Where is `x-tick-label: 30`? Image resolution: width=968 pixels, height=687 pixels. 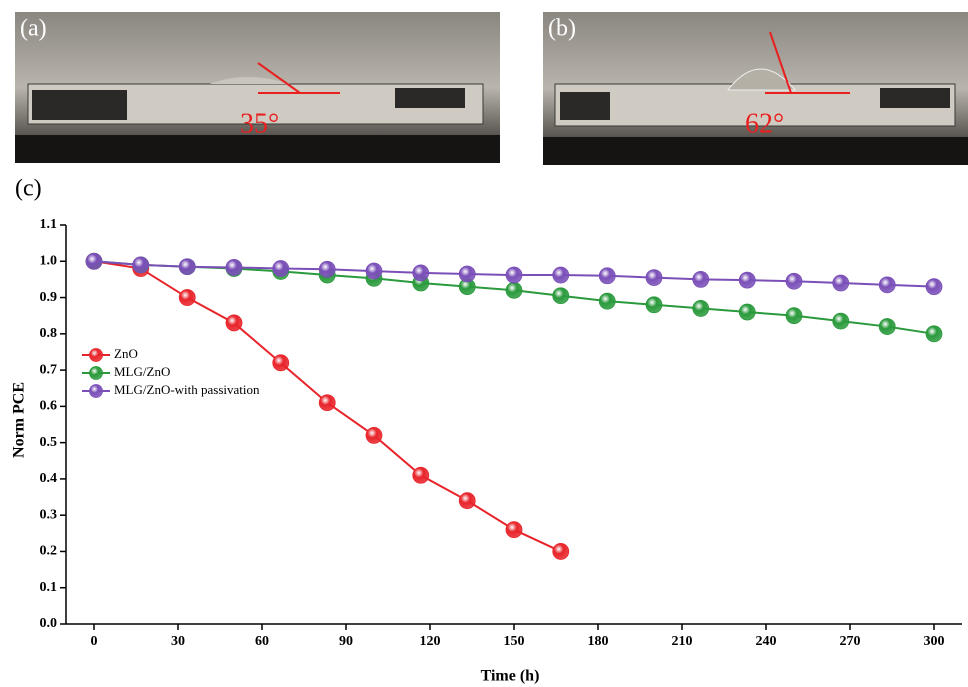
x-tick-label: 30 is located at coordinates (178, 641).